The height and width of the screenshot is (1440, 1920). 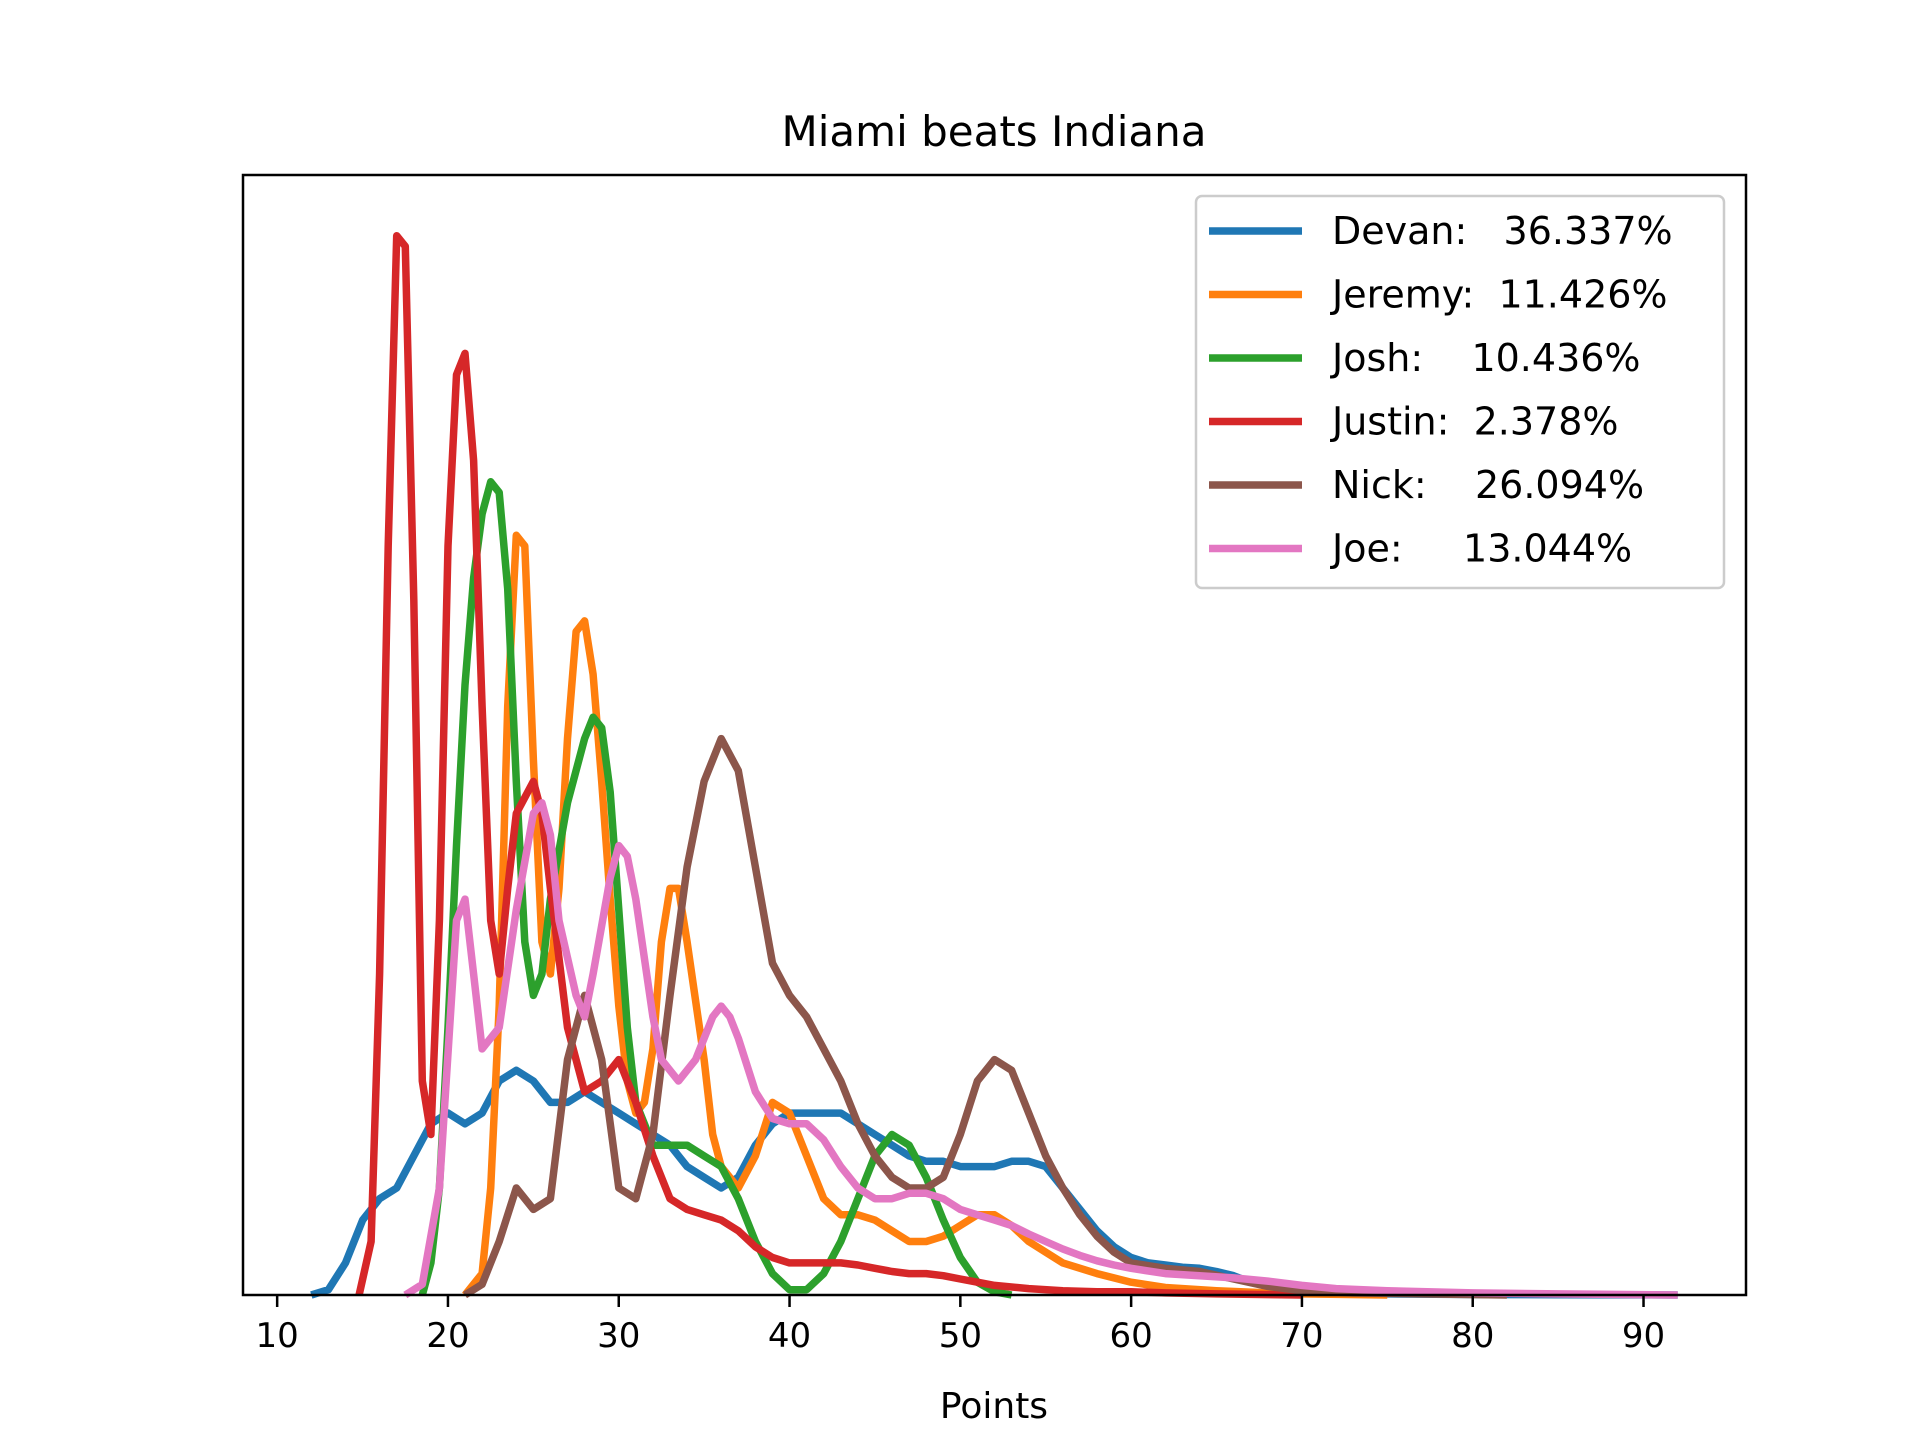 What do you see at coordinates (1502, 231) in the screenshot?
I see `legend-label-0: Devan: 36.337%` at bounding box center [1502, 231].